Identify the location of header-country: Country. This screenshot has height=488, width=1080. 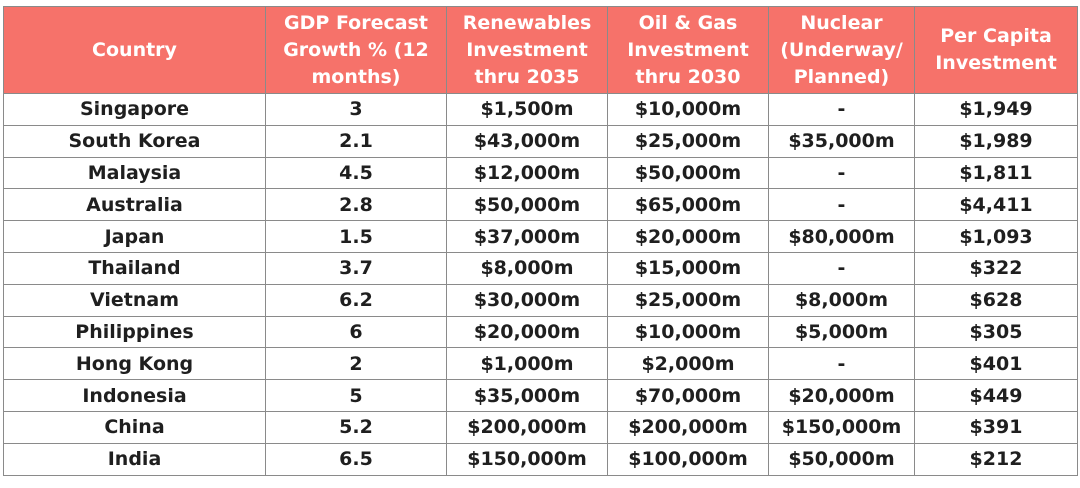
(134, 50).